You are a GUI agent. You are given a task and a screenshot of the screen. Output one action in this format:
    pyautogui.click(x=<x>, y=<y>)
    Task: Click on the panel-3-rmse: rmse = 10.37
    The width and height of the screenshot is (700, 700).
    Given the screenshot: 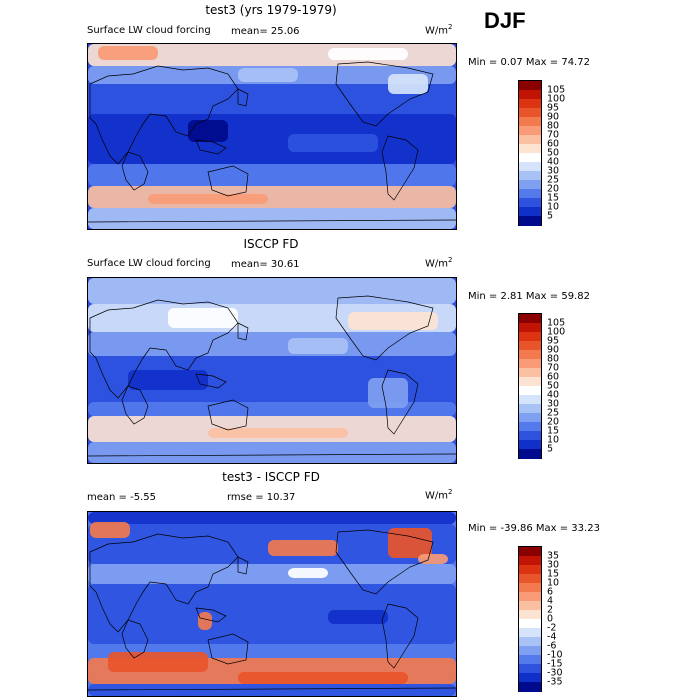 What is the action you would take?
    pyautogui.click(x=261, y=497)
    